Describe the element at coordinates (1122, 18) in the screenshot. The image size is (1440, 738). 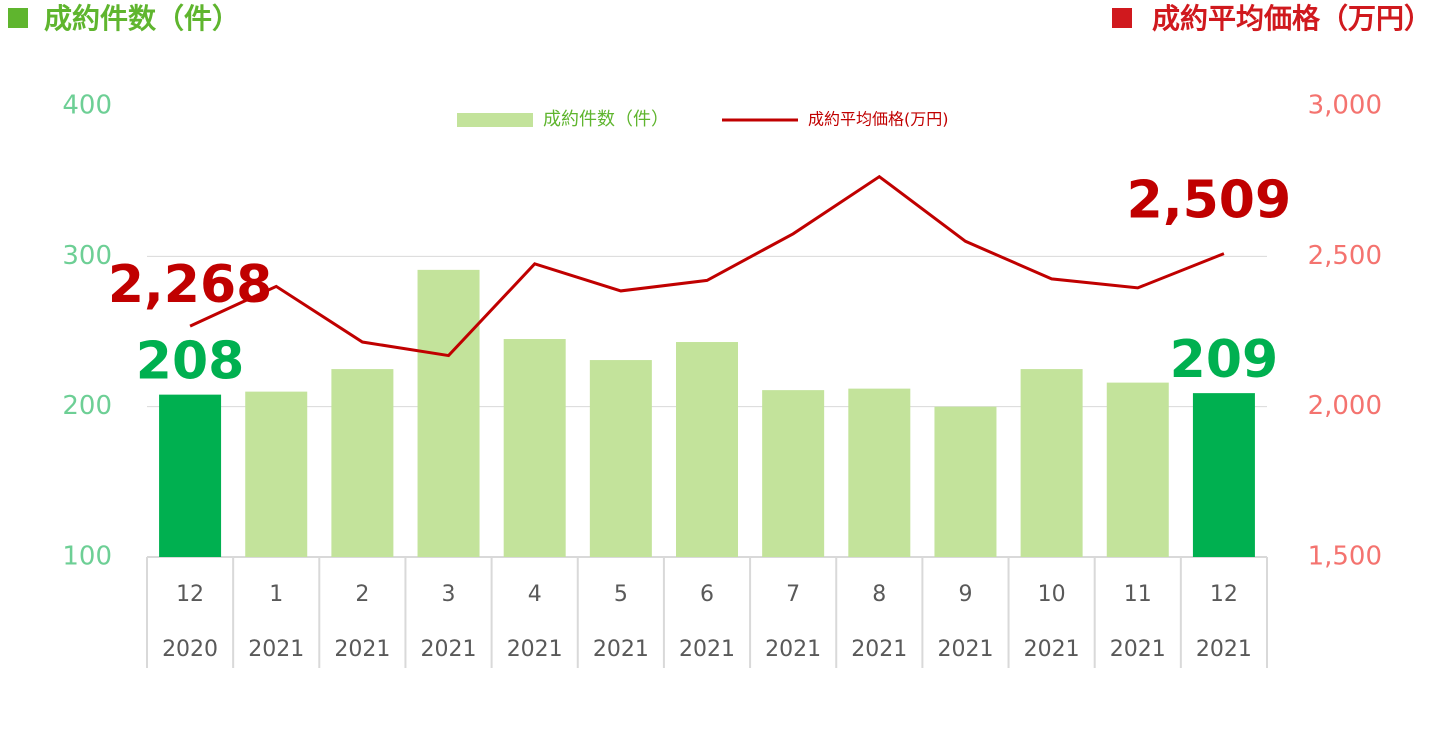
I see `right-header-icon` at that location.